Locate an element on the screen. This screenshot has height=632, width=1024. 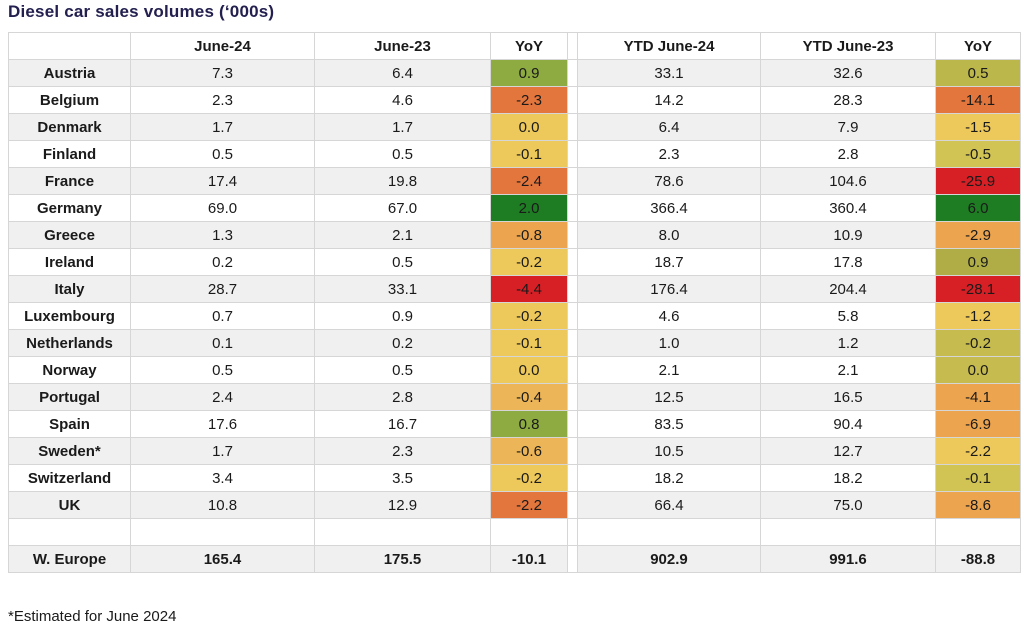
cell-ytd-june23: 18.2 is located at coordinates (848, 478).